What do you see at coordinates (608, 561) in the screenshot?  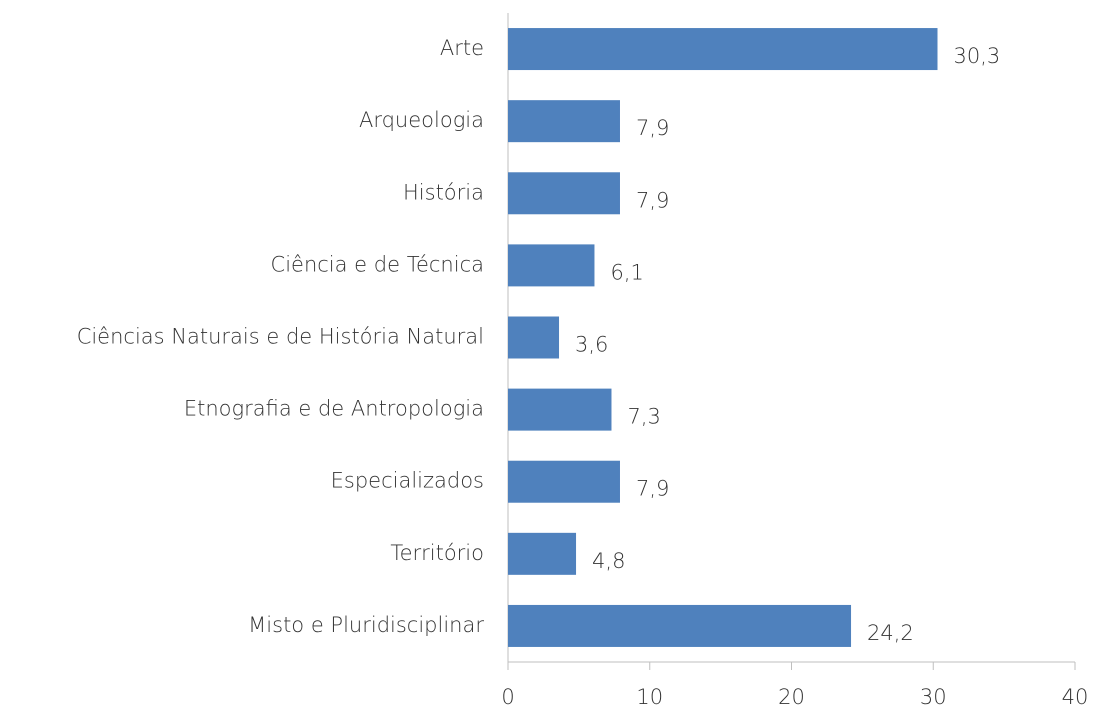 I see `value-label: 4,8` at bounding box center [608, 561].